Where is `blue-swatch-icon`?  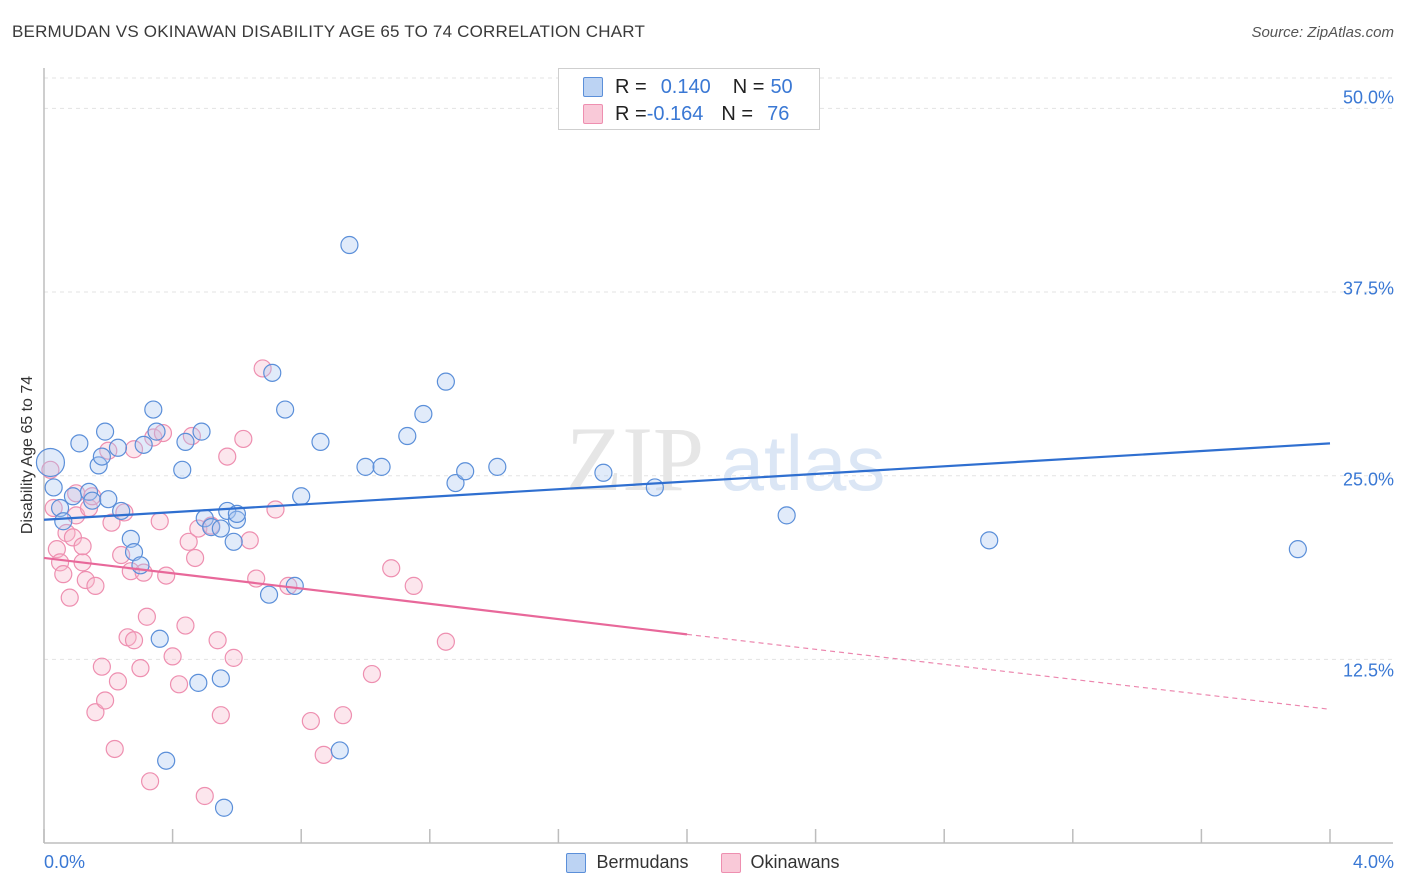
blue-swatch-icon is located at coordinates (576, 862).